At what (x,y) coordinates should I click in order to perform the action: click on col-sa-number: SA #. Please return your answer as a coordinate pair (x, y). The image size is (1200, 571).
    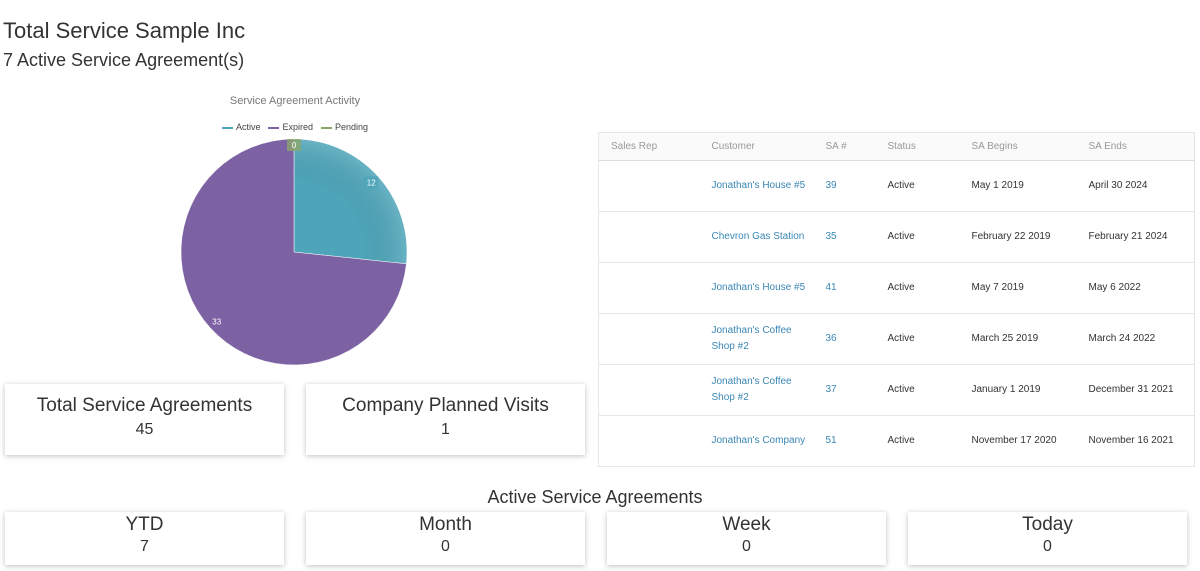
    Looking at the image, I should click on (844, 146).